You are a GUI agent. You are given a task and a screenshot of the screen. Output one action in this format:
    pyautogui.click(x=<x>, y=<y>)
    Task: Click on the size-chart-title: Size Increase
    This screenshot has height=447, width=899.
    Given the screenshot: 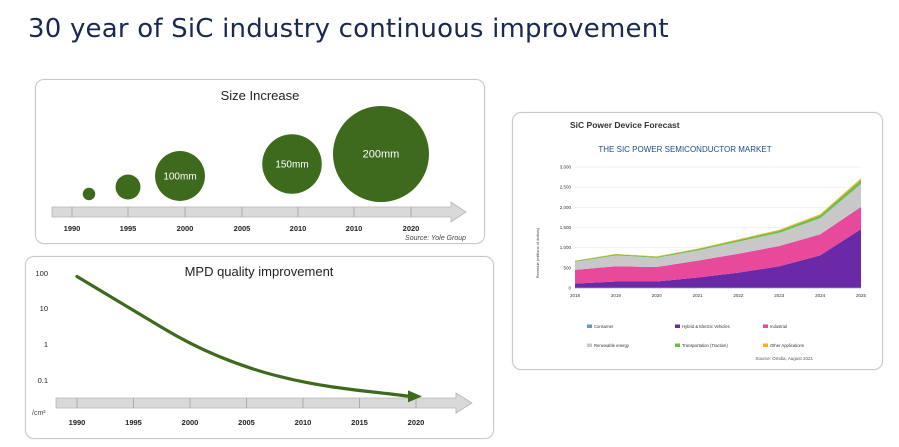 What is the action you would take?
    pyautogui.click(x=260, y=95)
    